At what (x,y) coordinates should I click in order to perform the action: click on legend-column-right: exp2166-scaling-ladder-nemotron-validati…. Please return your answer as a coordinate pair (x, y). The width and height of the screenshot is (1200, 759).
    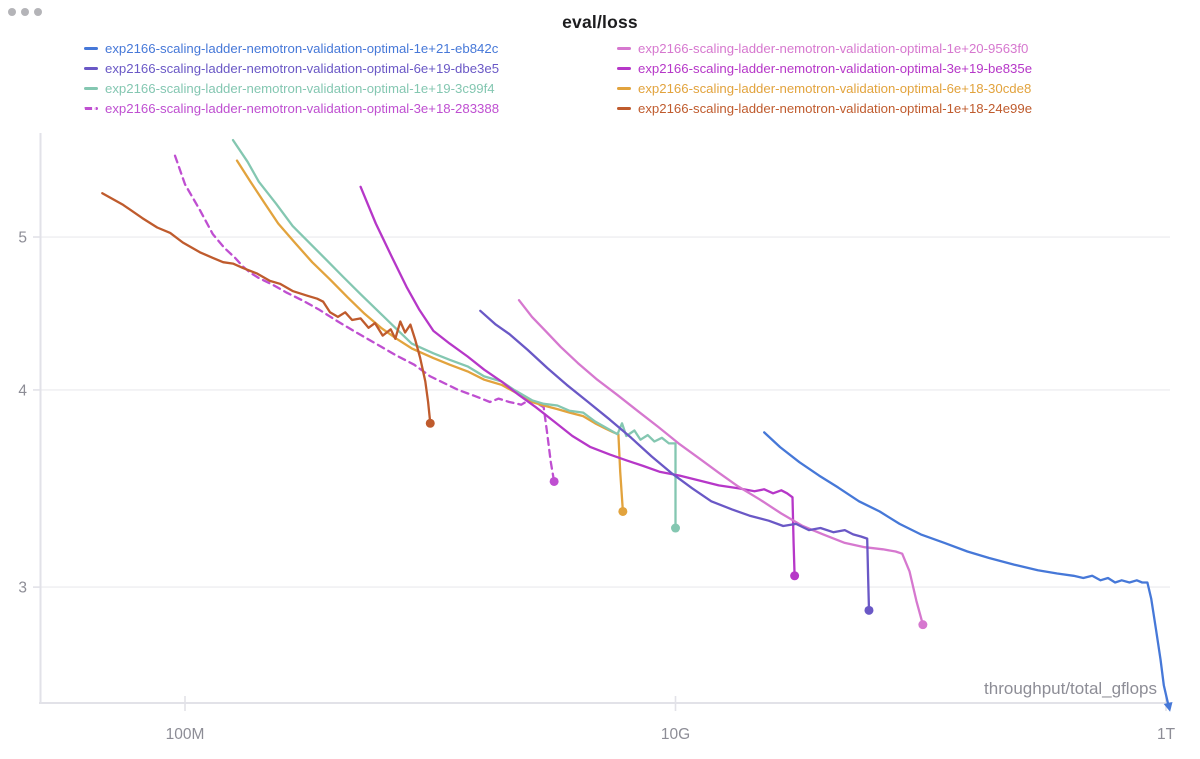
    Looking at the image, I should click on (824, 78).